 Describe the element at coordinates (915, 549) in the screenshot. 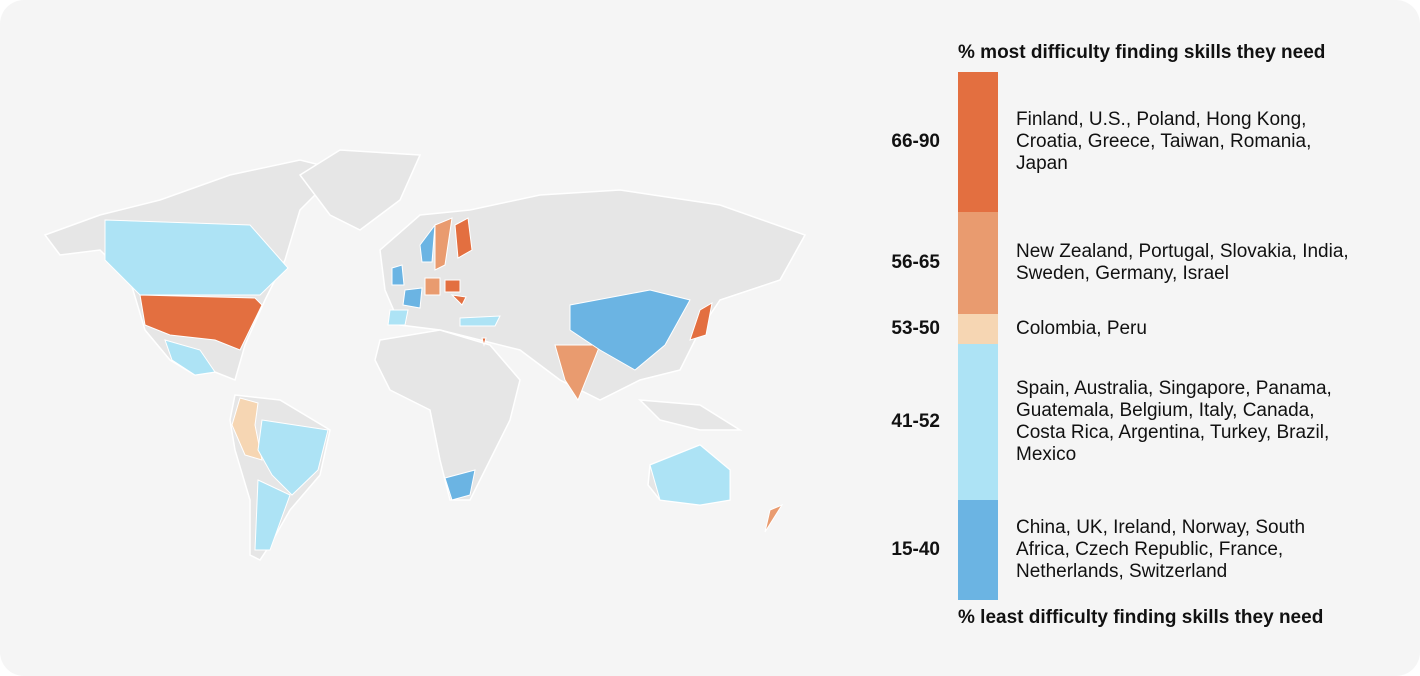

I see `legend-range: 15-40` at that location.